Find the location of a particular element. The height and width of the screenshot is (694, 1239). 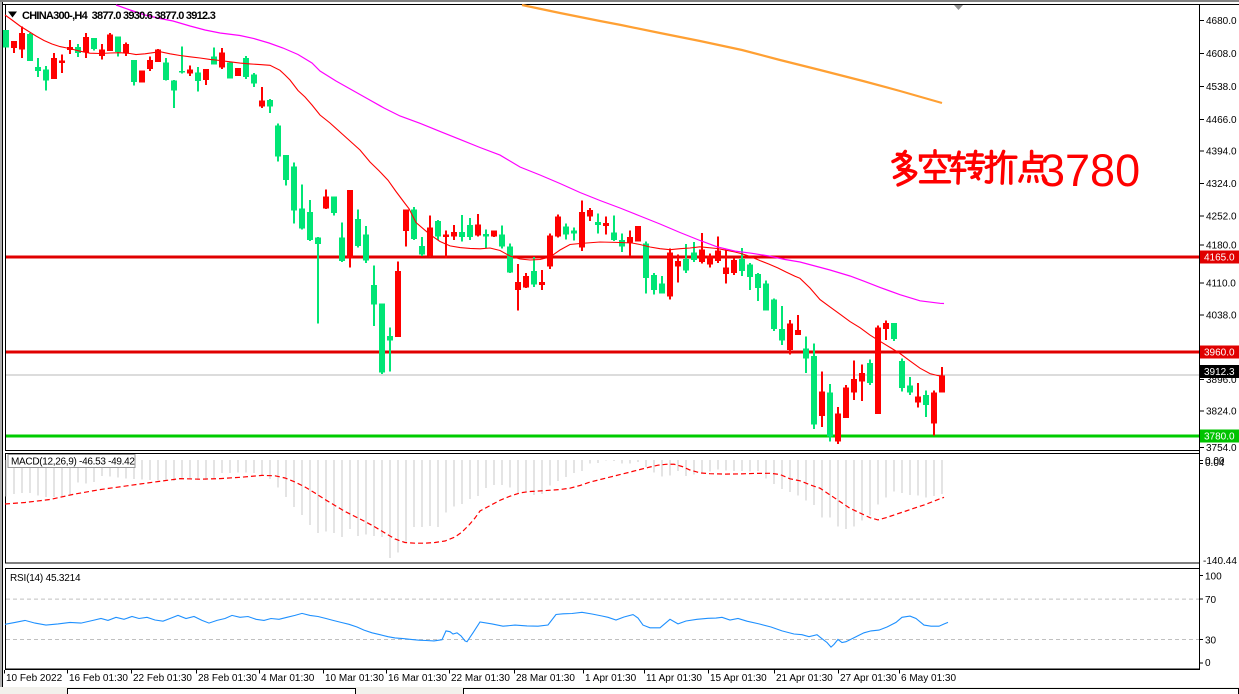

svg-text: 4538.0 is located at coordinates (1221, 87).